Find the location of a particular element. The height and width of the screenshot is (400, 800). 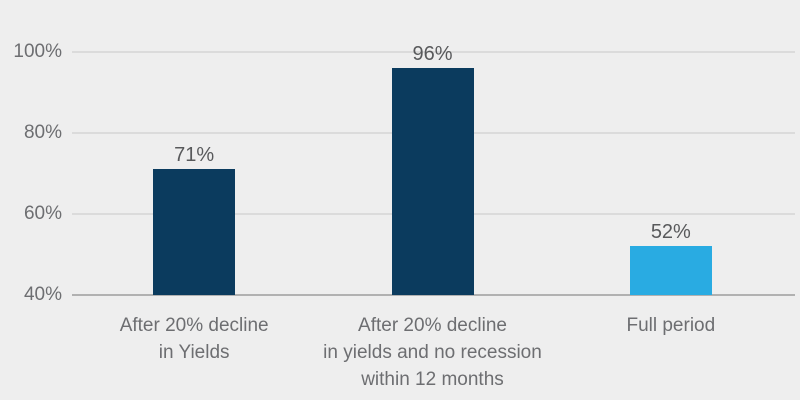

x-category-label: After 20% decline in Yields is located at coordinates (194, 339).